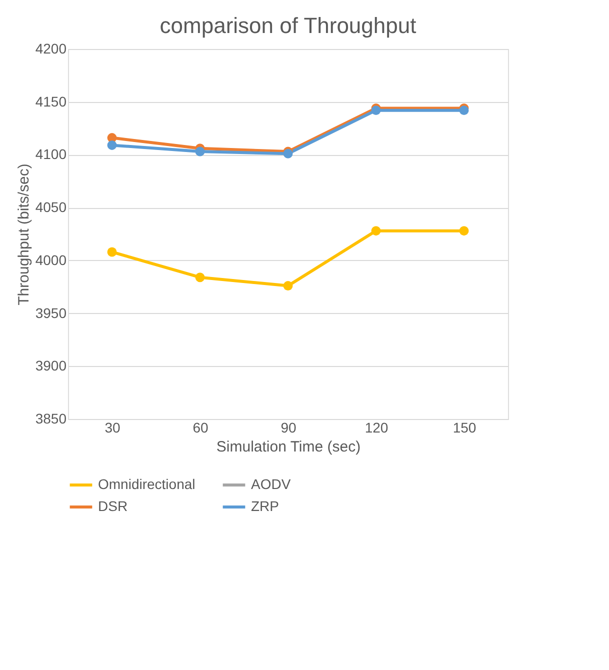  Describe the element at coordinates (288, 447) in the screenshot. I see `x-axis-title: Simulation Time (sec)` at that location.